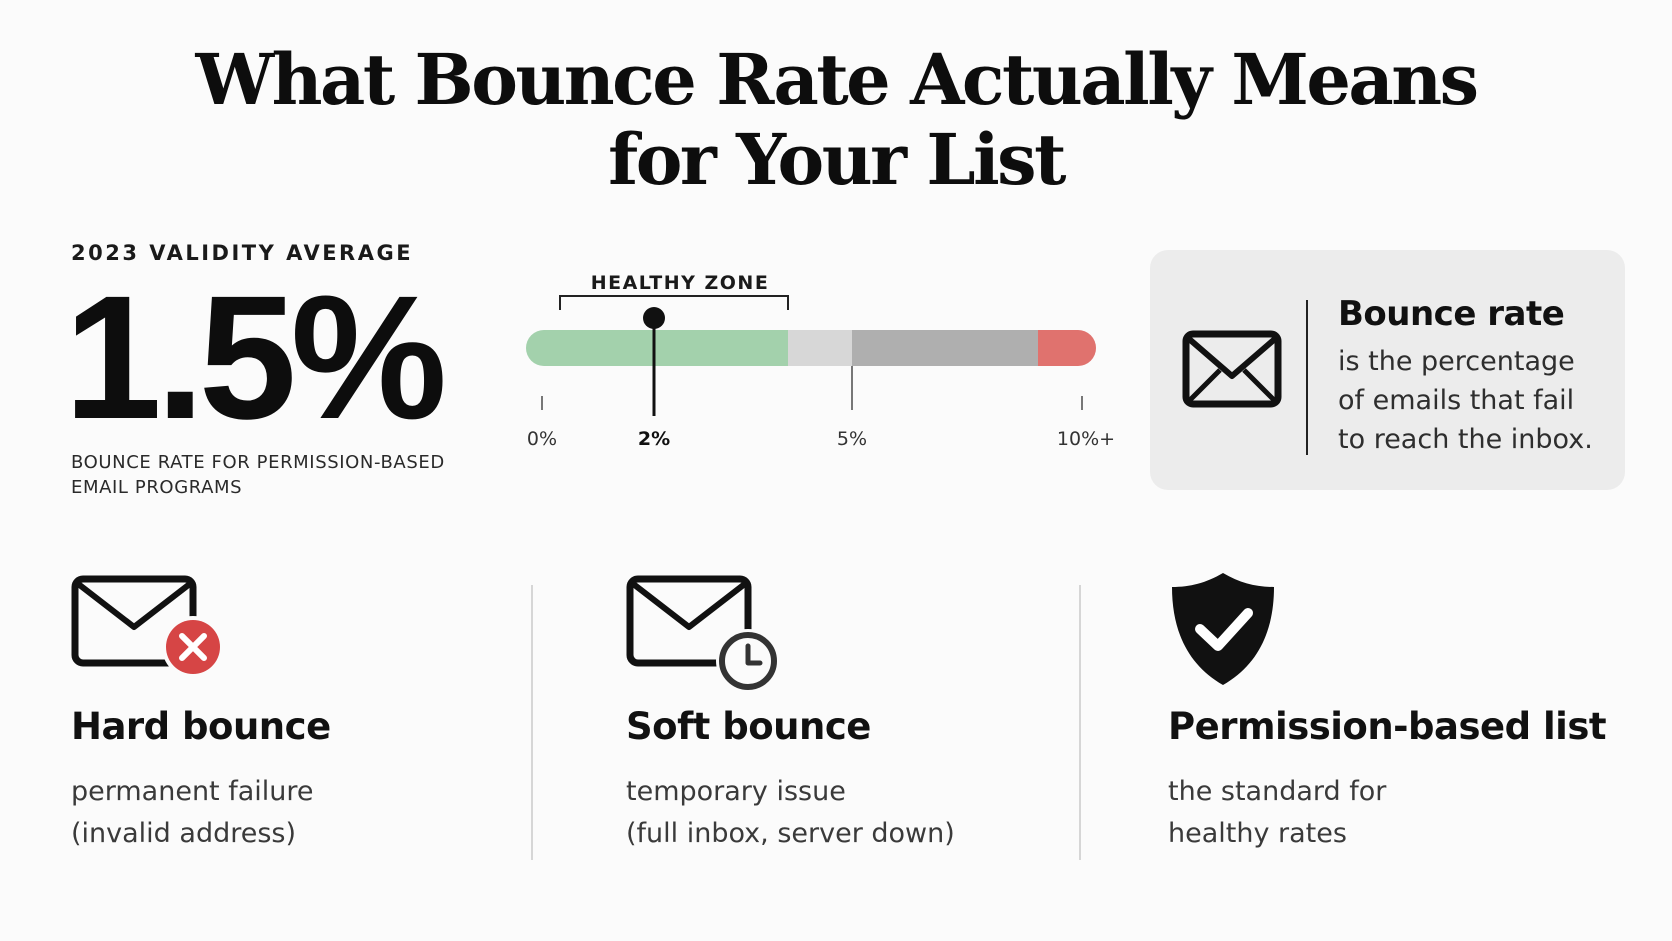 The height and width of the screenshot is (941, 1672). Describe the element at coordinates (703, 634) in the screenshot. I see `envelope-clock-icon` at that location.